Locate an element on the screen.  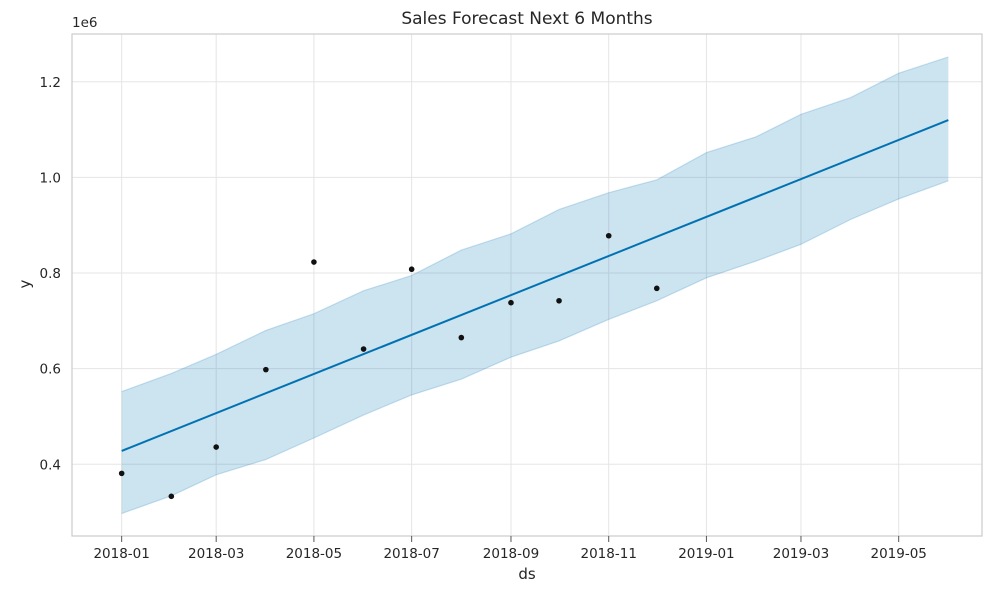
x-tick-label: 2018-07 is located at coordinates (411, 554).